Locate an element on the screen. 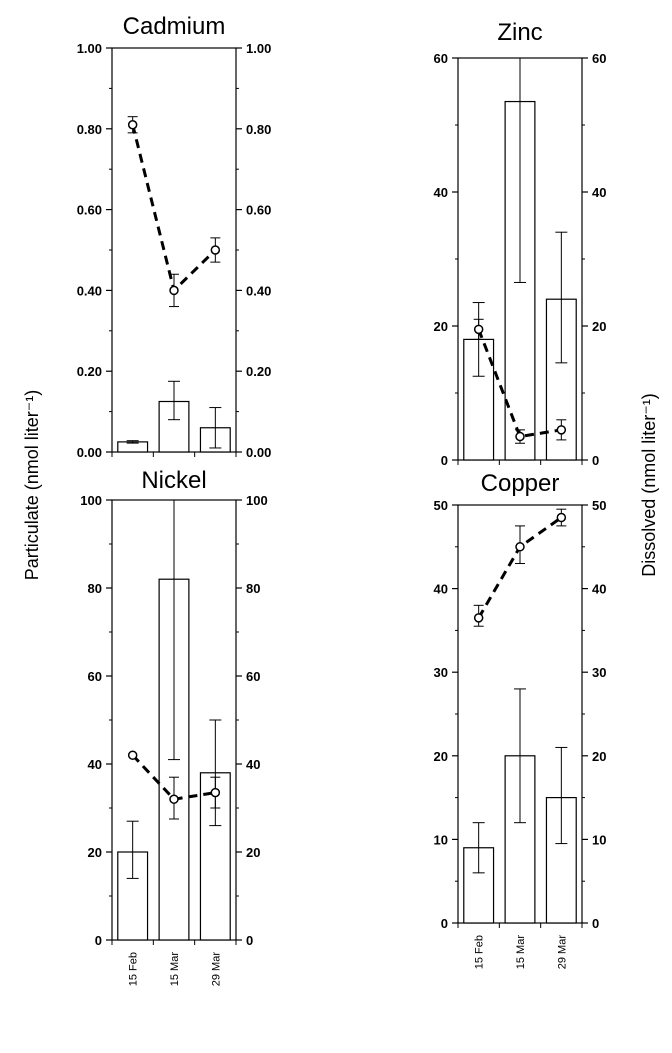 This screenshot has width=672, height=1053. left-tick-label: 30 is located at coordinates (441, 672).